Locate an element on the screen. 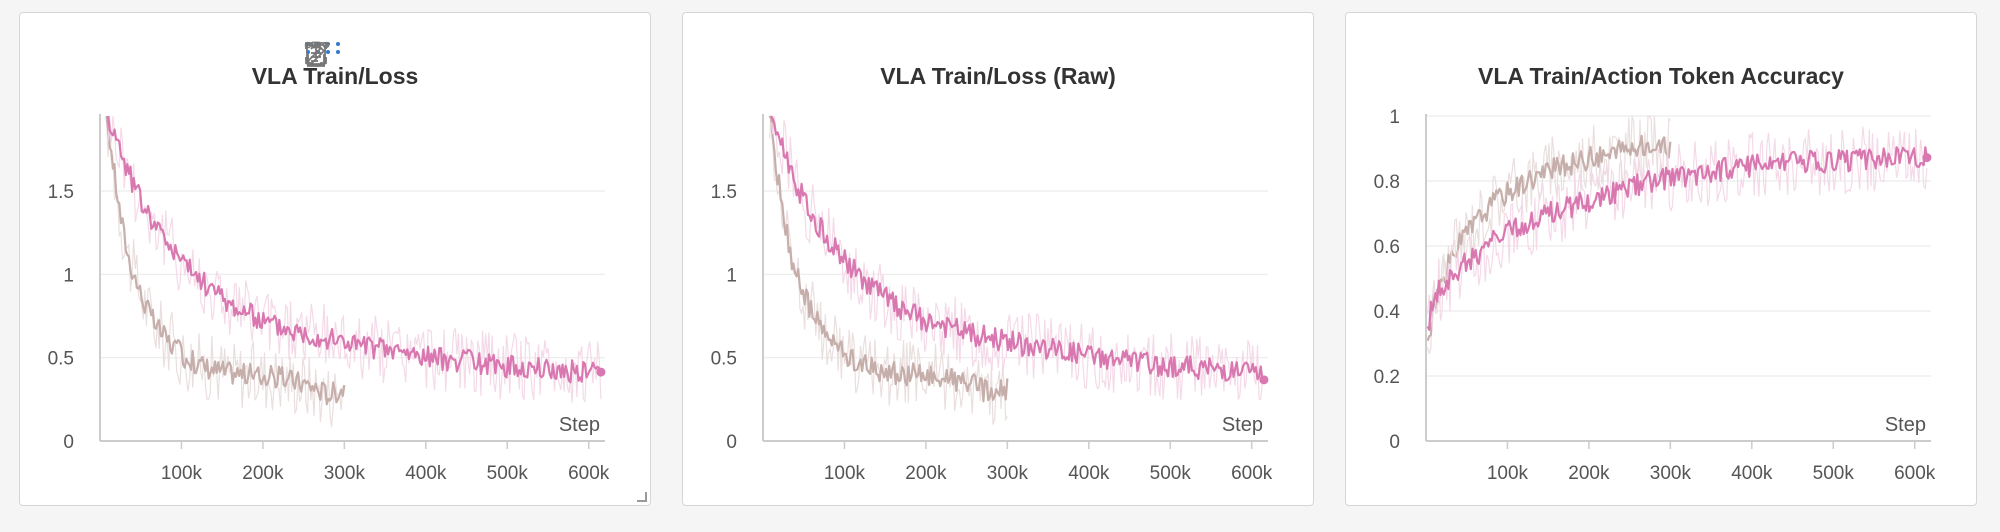 The width and height of the screenshot is (2000, 532). y-tick-label: 0.6 is located at coordinates (1387, 247).